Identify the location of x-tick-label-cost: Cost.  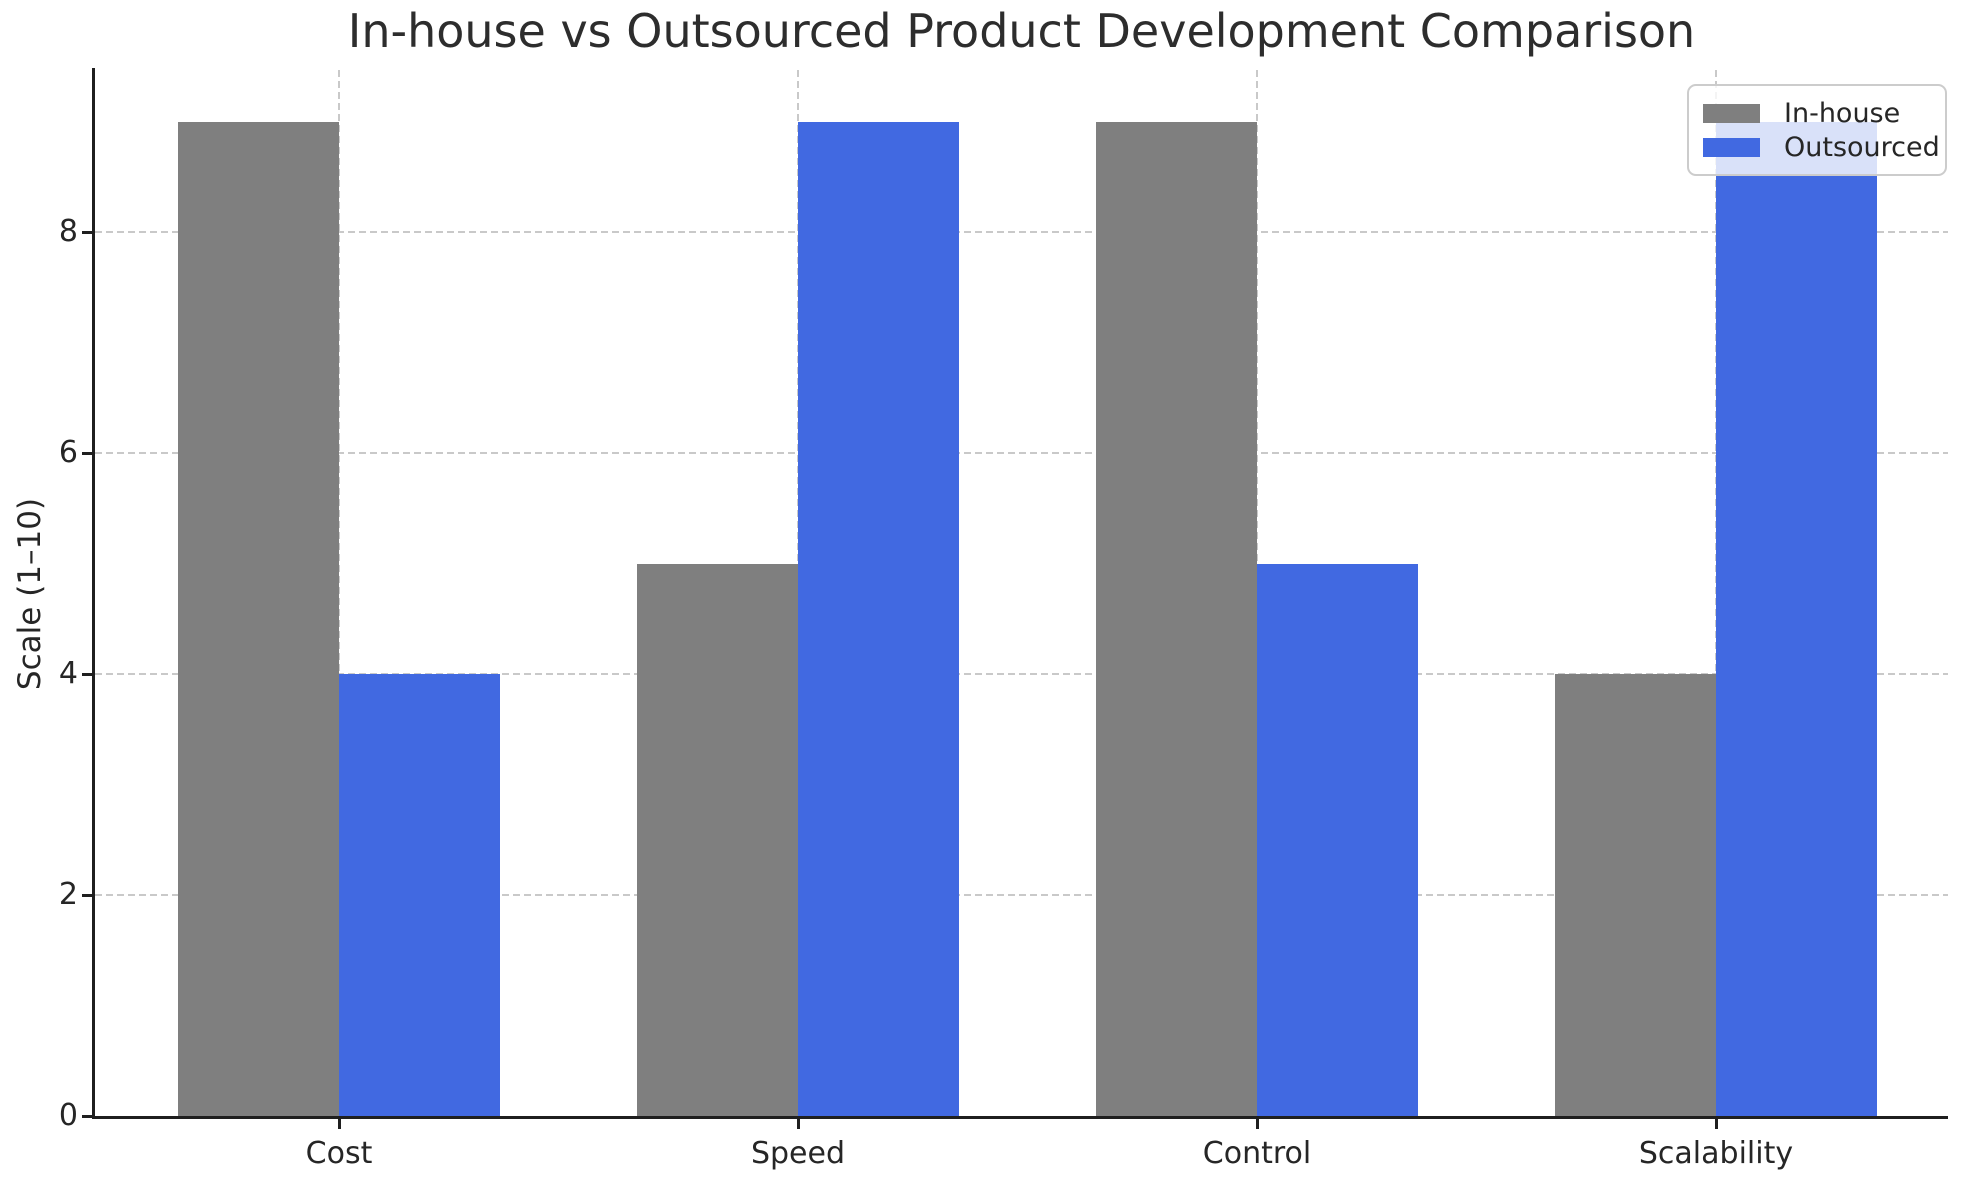
(339, 1153).